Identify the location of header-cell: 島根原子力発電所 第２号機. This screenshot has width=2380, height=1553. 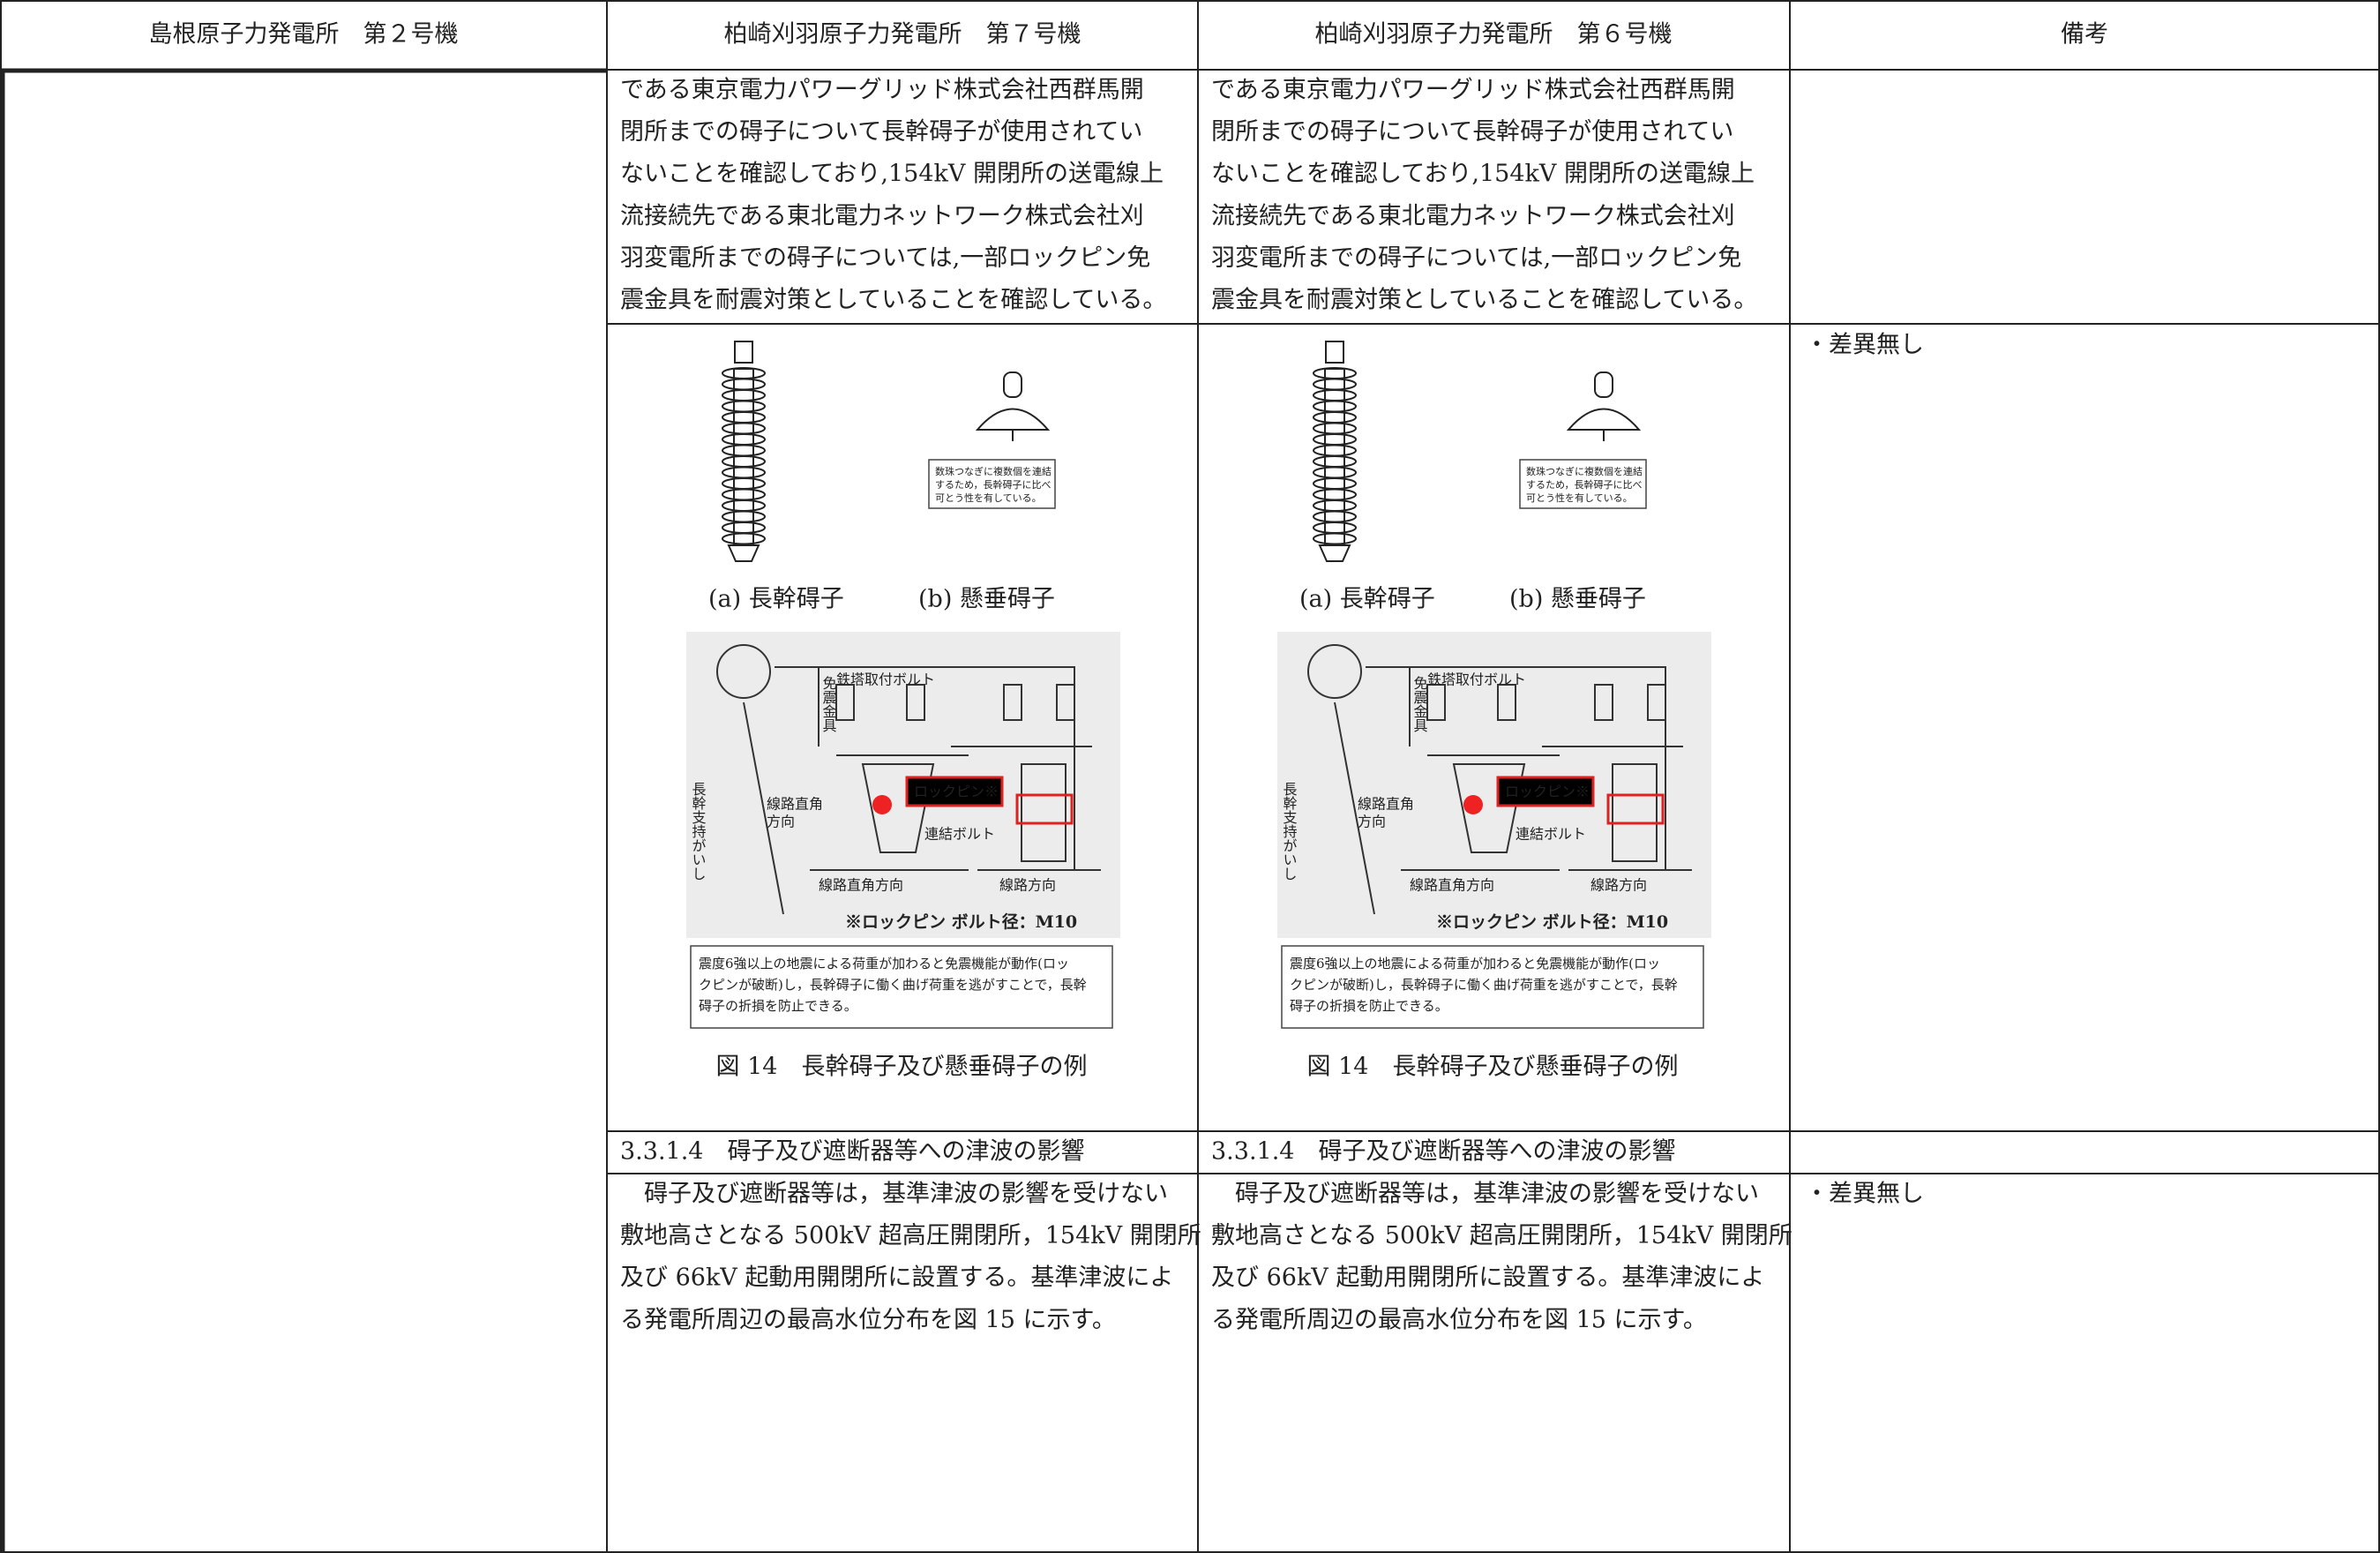
(304, 35).